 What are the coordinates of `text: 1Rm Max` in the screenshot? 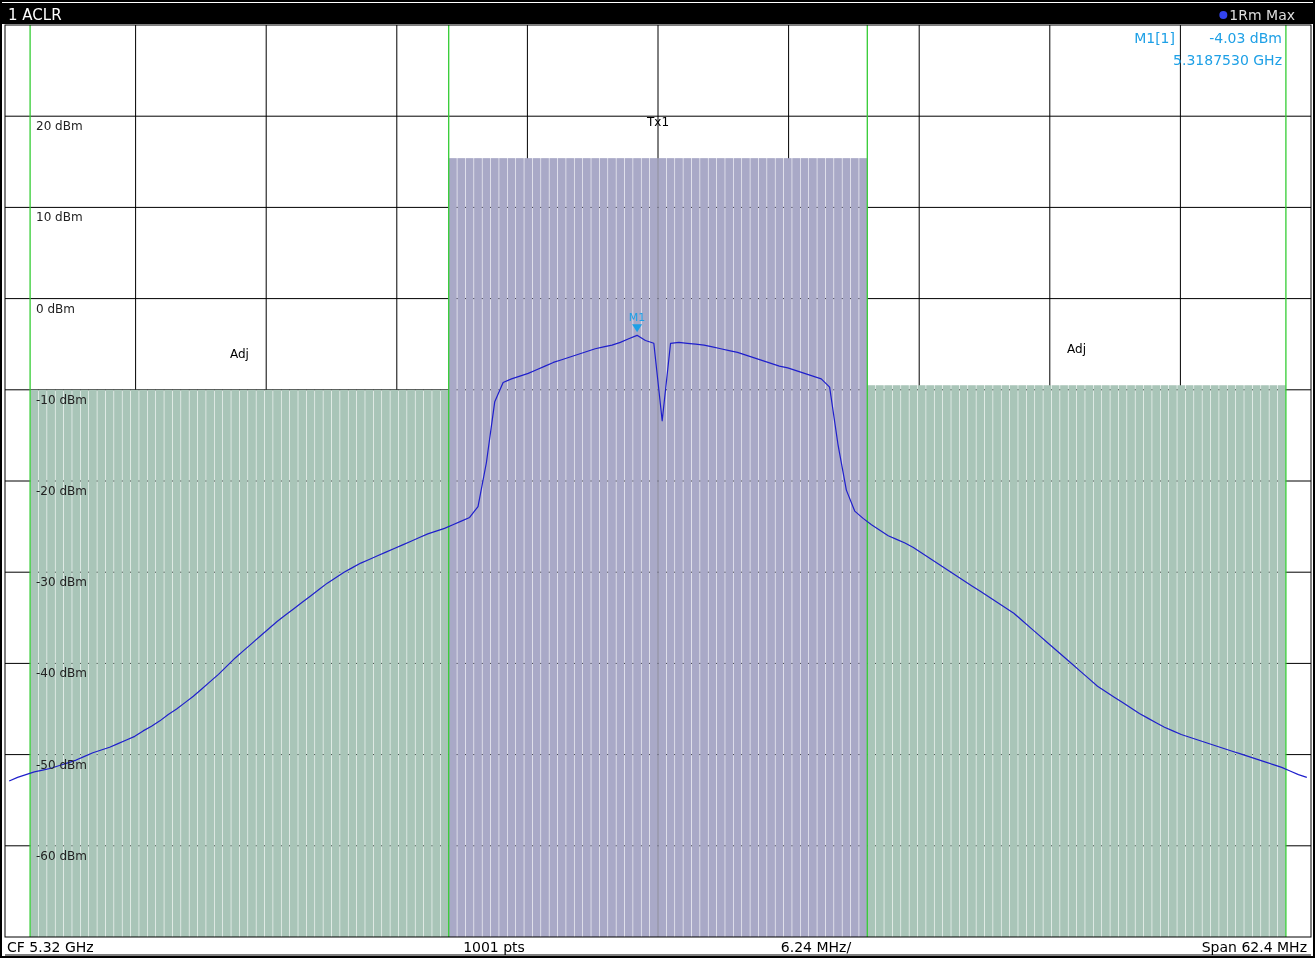 It's located at (1262, 15).